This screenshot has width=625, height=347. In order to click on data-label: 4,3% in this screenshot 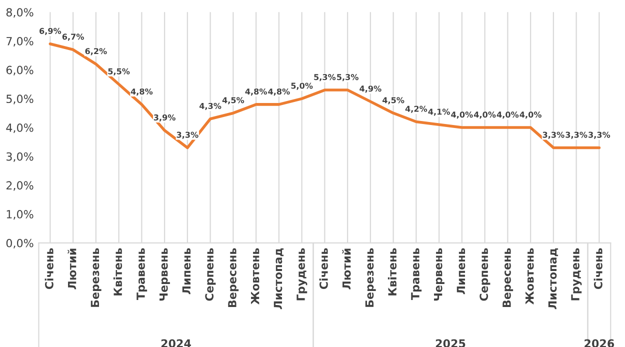, I will do `click(211, 106)`.